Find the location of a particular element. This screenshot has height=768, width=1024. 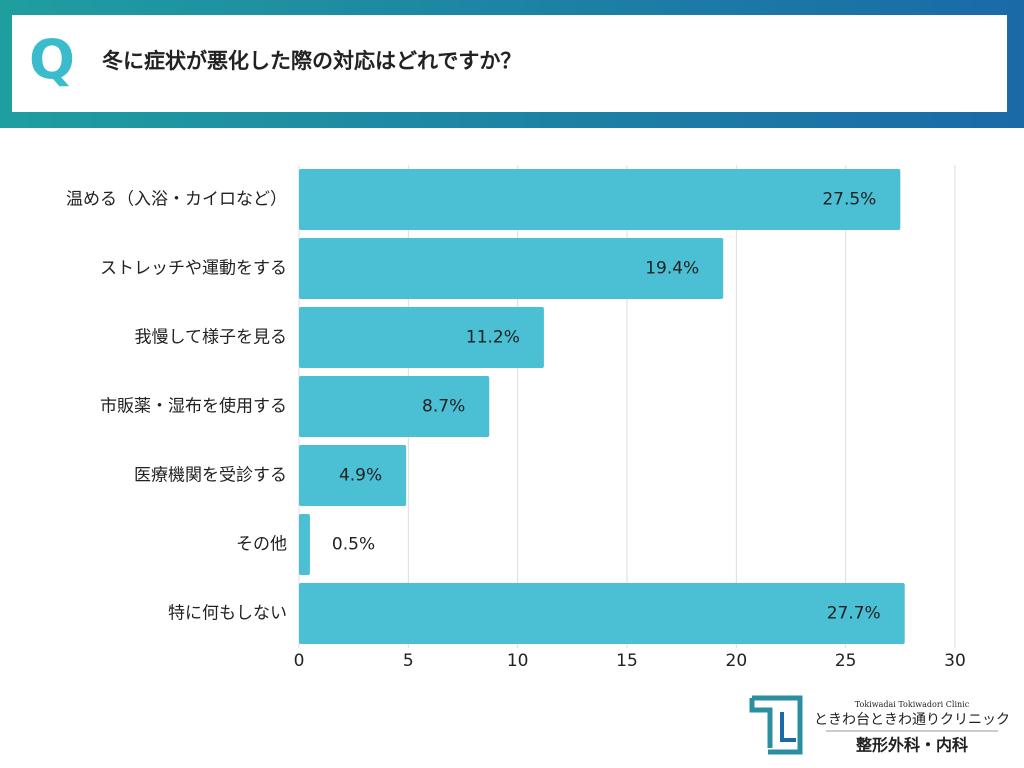

y-tick-label: 温める（入浴・カイロなど） is located at coordinates (176, 200).